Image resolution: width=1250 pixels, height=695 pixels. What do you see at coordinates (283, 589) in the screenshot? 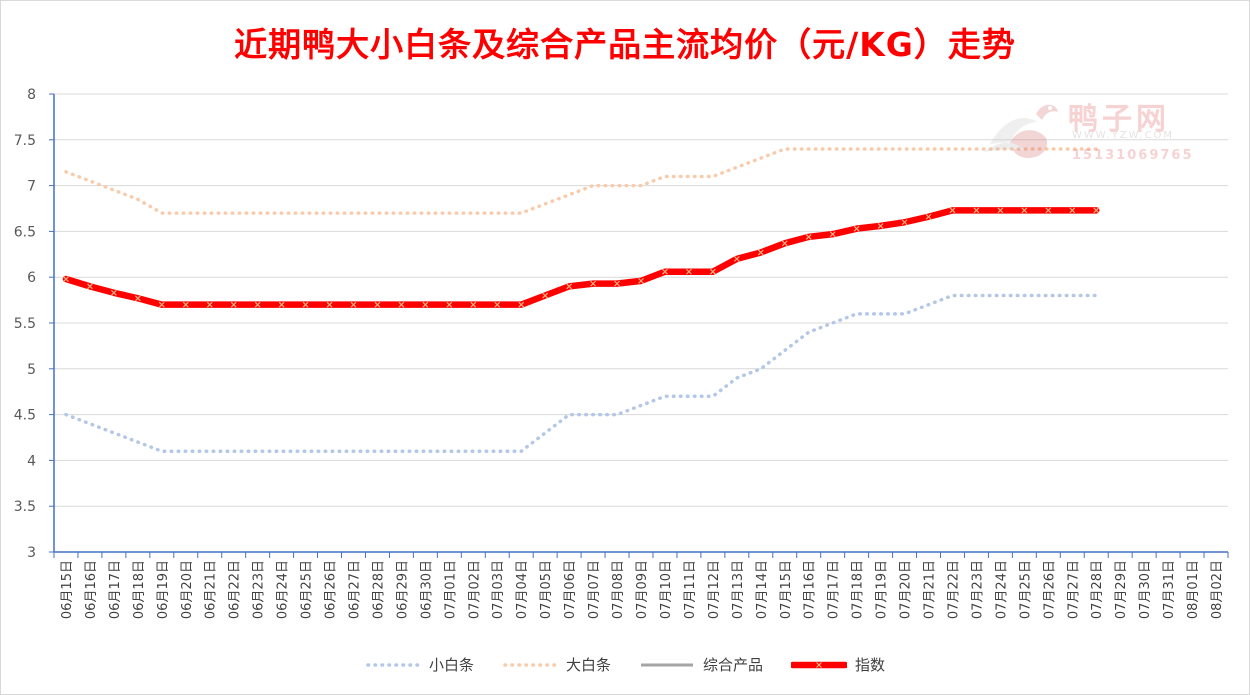
I see `x-tick-label: 06月24日` at bounding box center [283, 589].